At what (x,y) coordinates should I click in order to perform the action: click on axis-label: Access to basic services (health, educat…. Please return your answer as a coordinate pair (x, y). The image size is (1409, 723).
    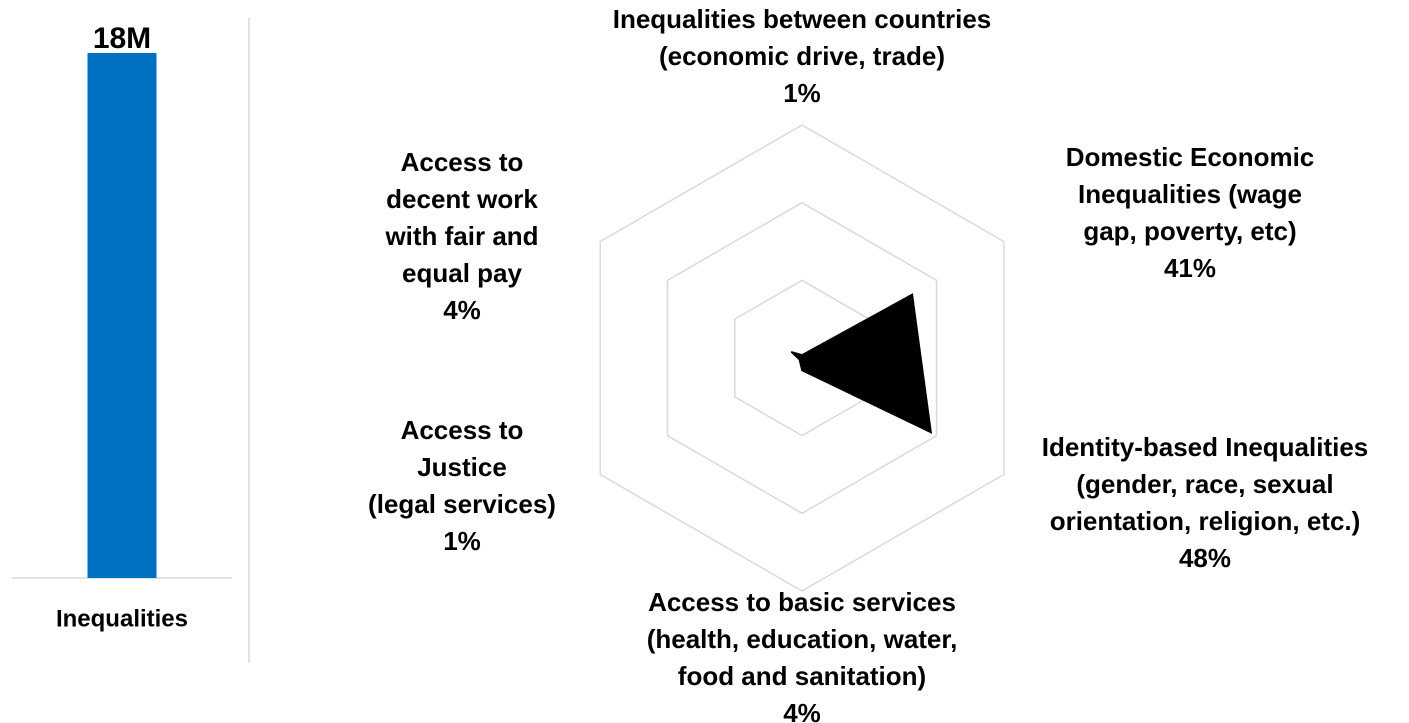
    Looking at the image, I should click on (802, 653).